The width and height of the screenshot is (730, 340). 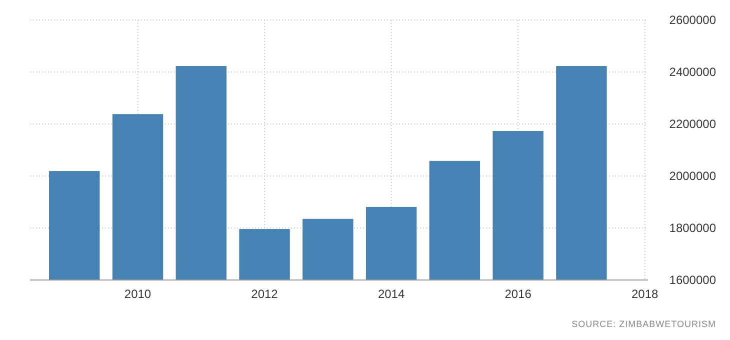 I want to click on y-tick-label: 2200000, so click(x=692, y=124).